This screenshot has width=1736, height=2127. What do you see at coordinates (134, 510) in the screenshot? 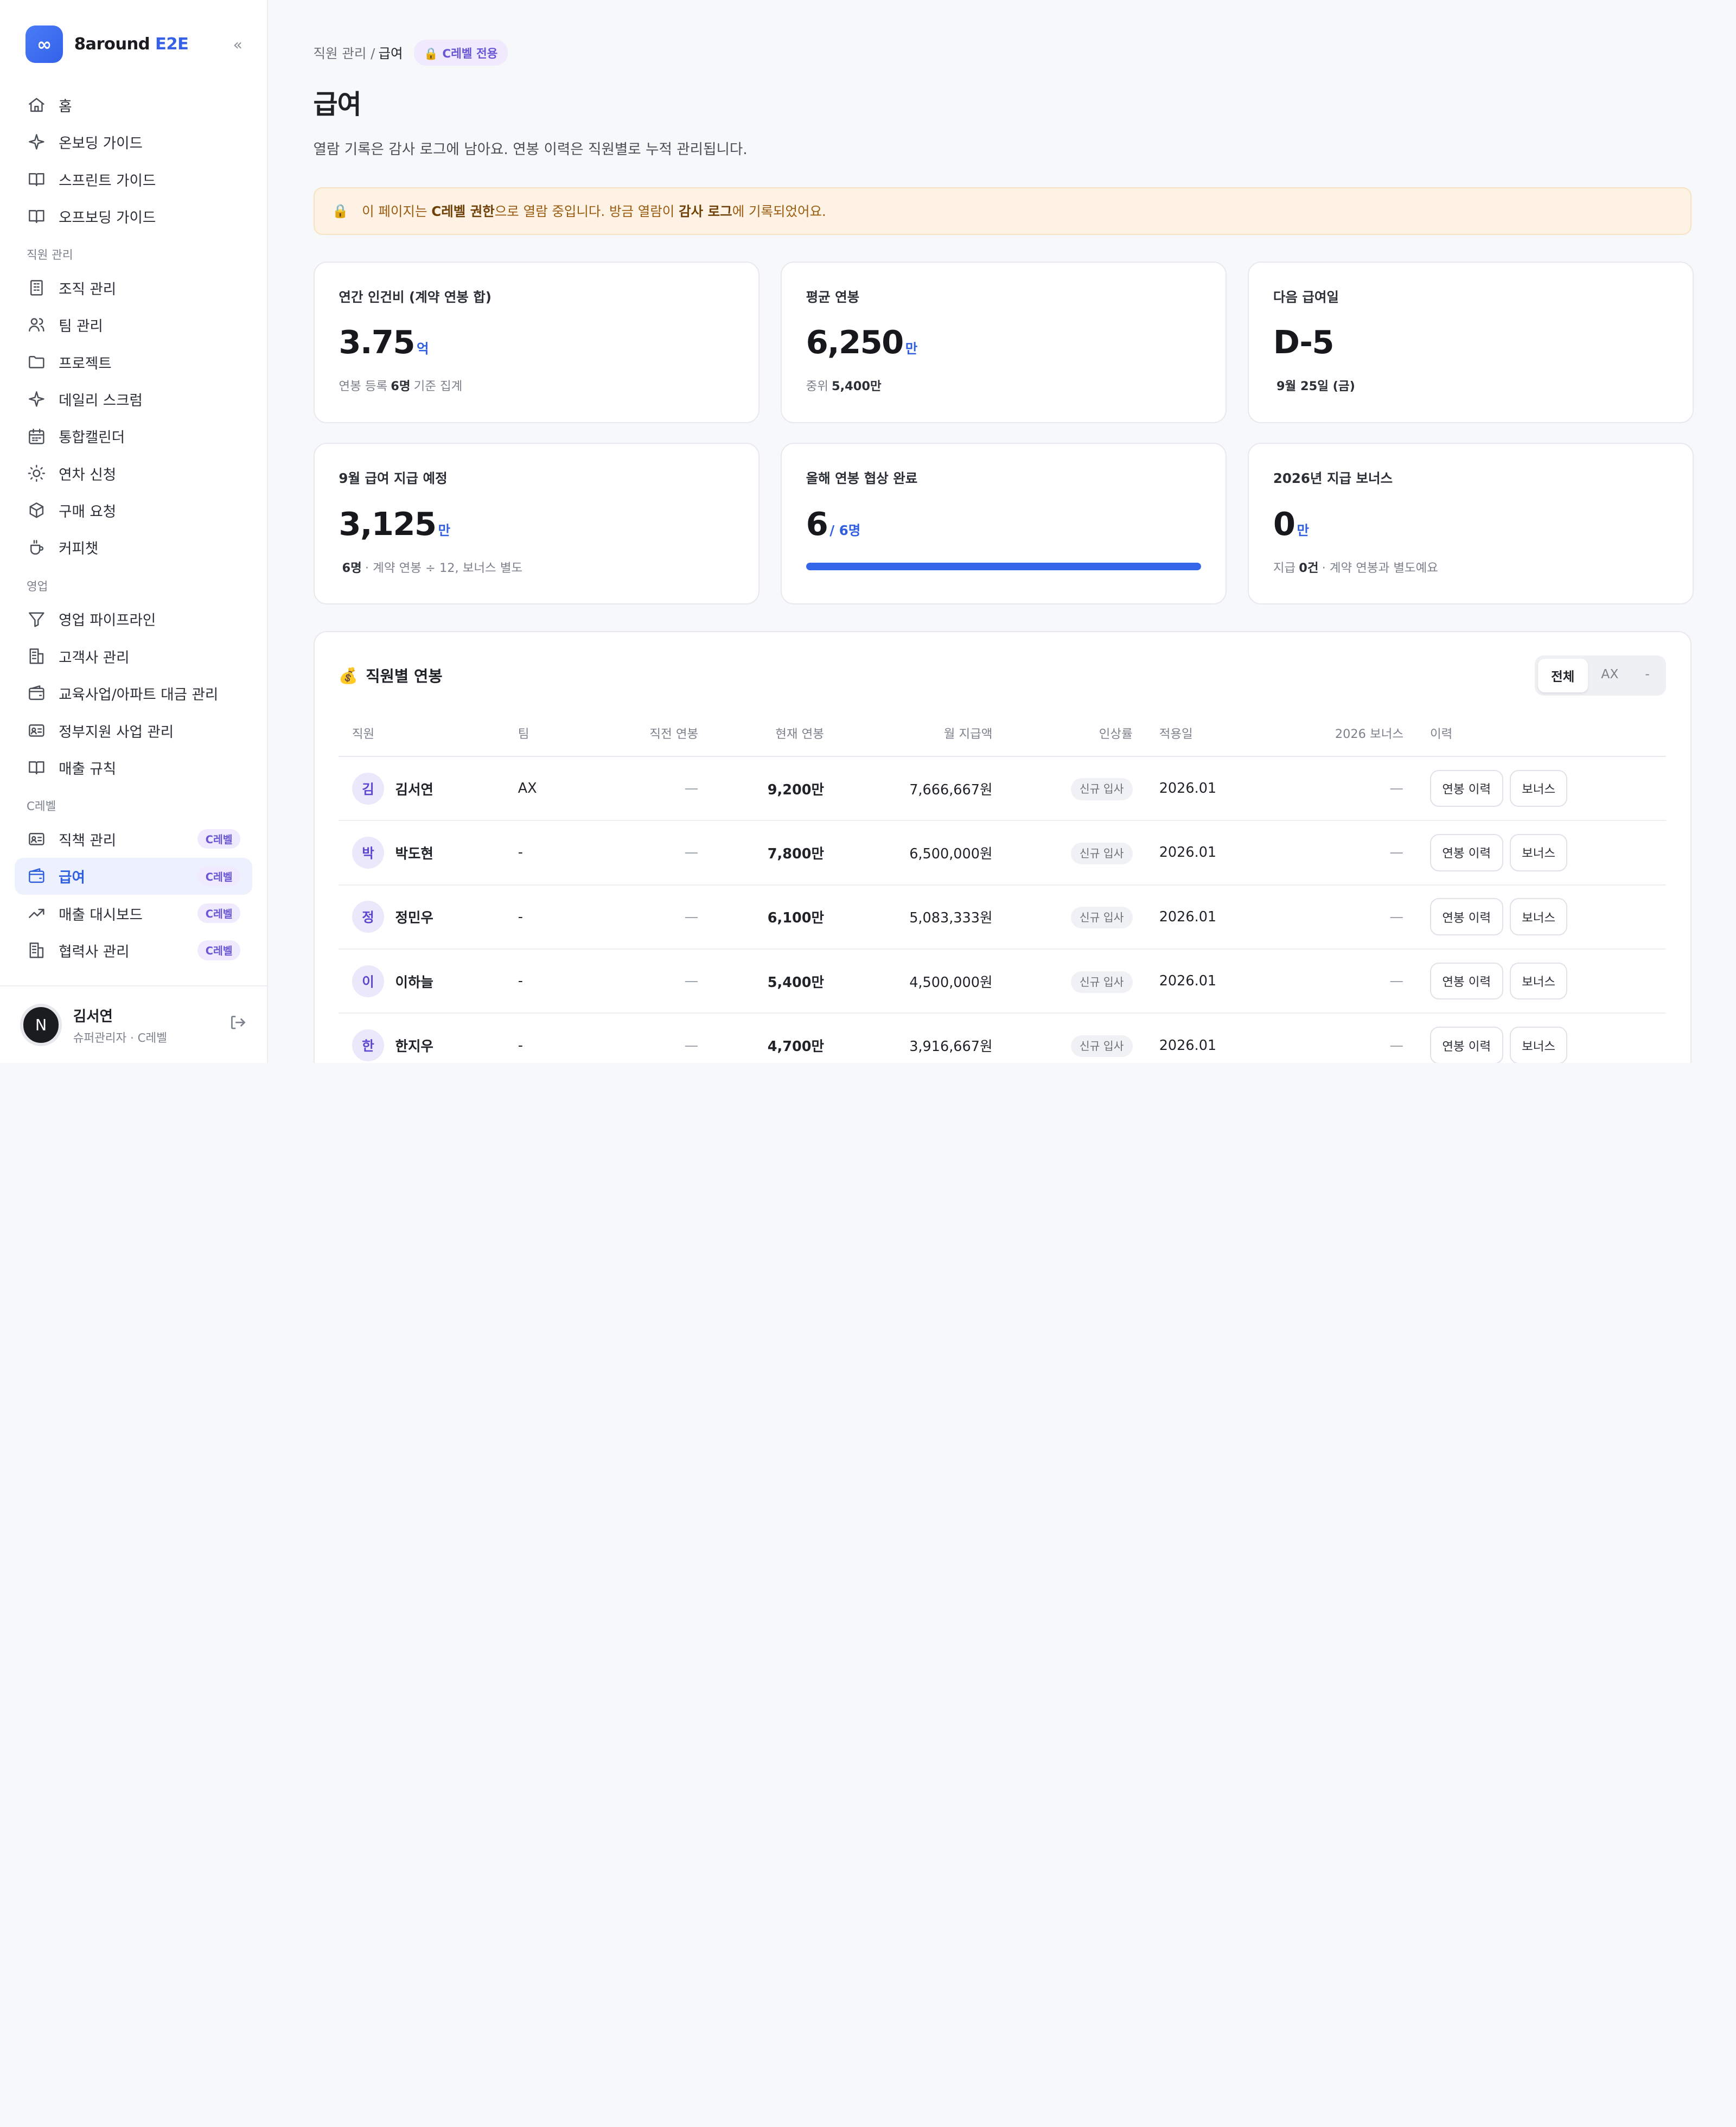
I see `sidebar-item-box: 구매 요청` at bounding box center [134, 510].